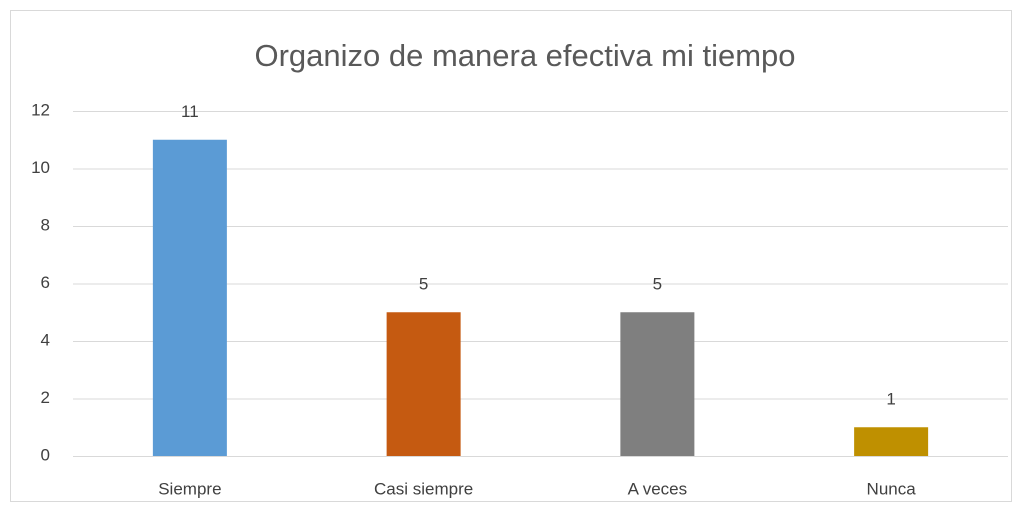  What do you see at coordinates (45, 224) in the screenshot?
I see `y-tick-label: 8` at bounding box center [45, 224].